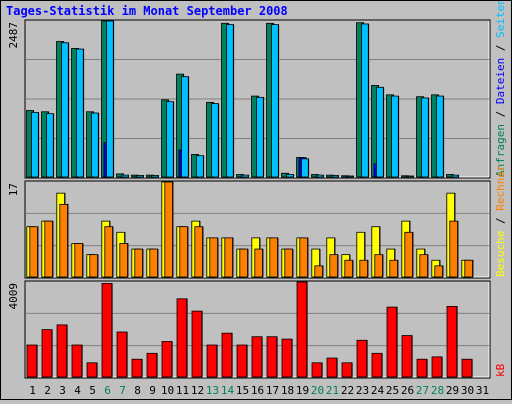 The image size is (512, 404). I want to click on x-tick-label-day-30: 30, so click(467, 390).